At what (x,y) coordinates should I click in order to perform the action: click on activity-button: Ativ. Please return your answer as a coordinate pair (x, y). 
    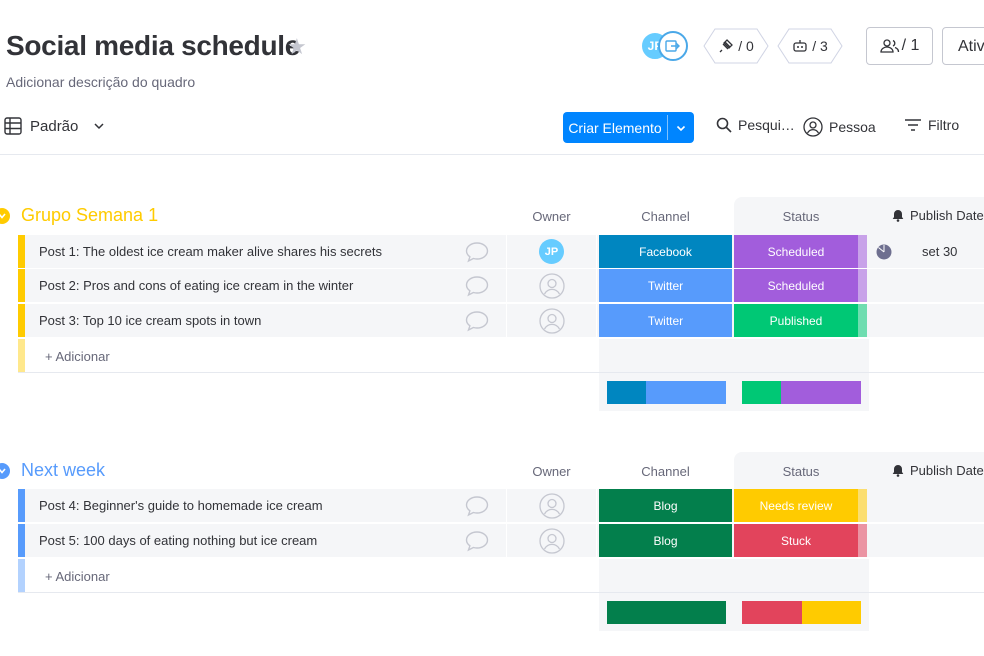
    Looking at the image, I should click on (963, 46).